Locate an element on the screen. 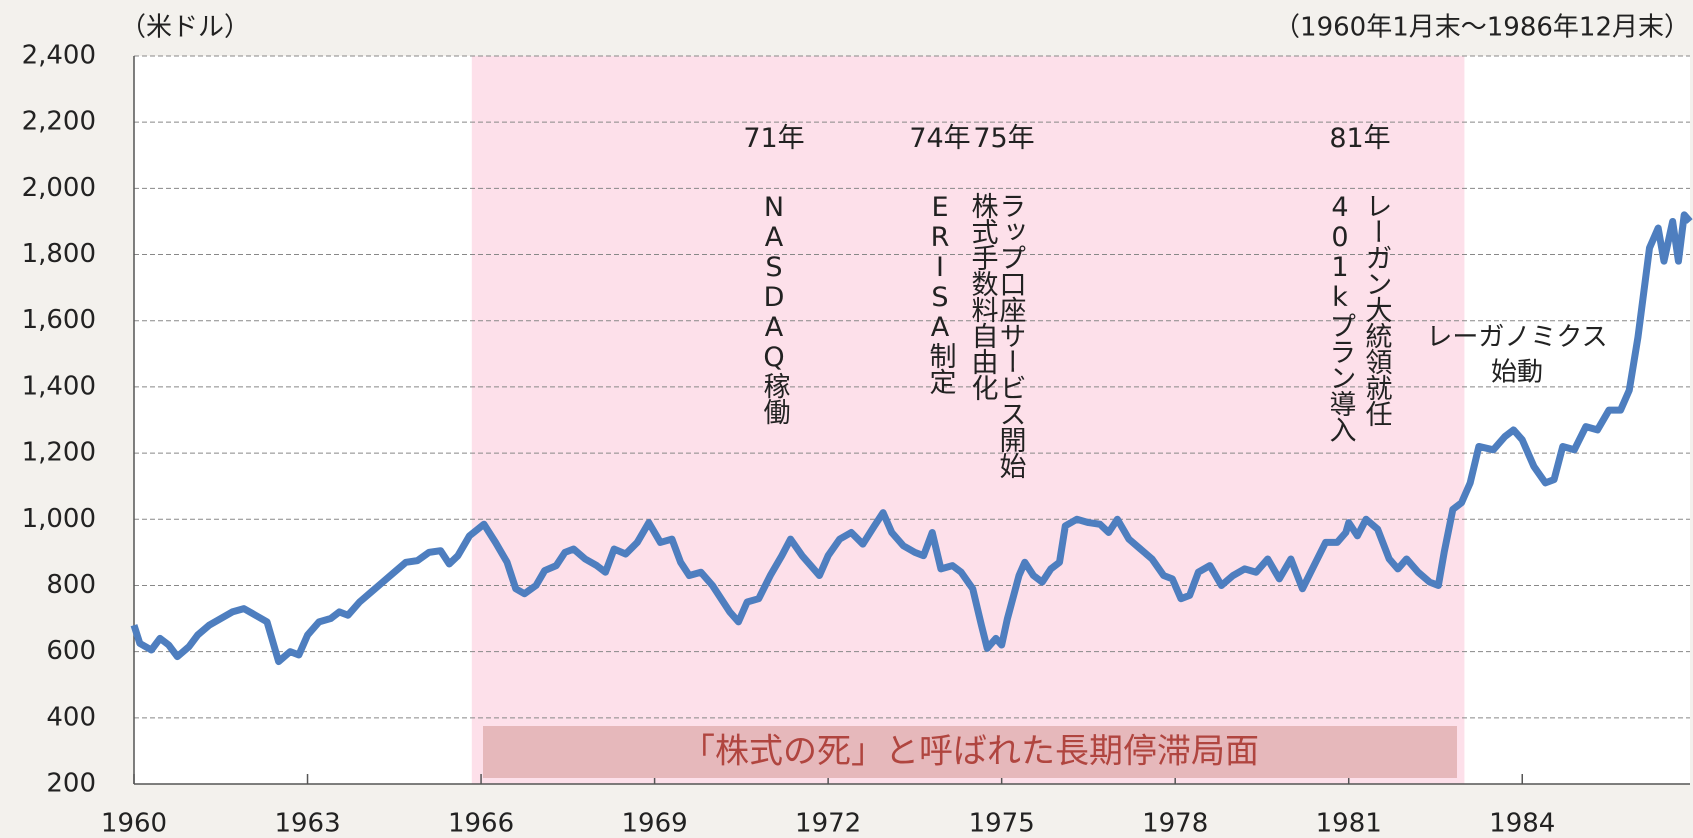 Image resolution: width=1693 pixels, height=838 pixels. y-tick-label: 1,800 is located at coordinates (59, 254).